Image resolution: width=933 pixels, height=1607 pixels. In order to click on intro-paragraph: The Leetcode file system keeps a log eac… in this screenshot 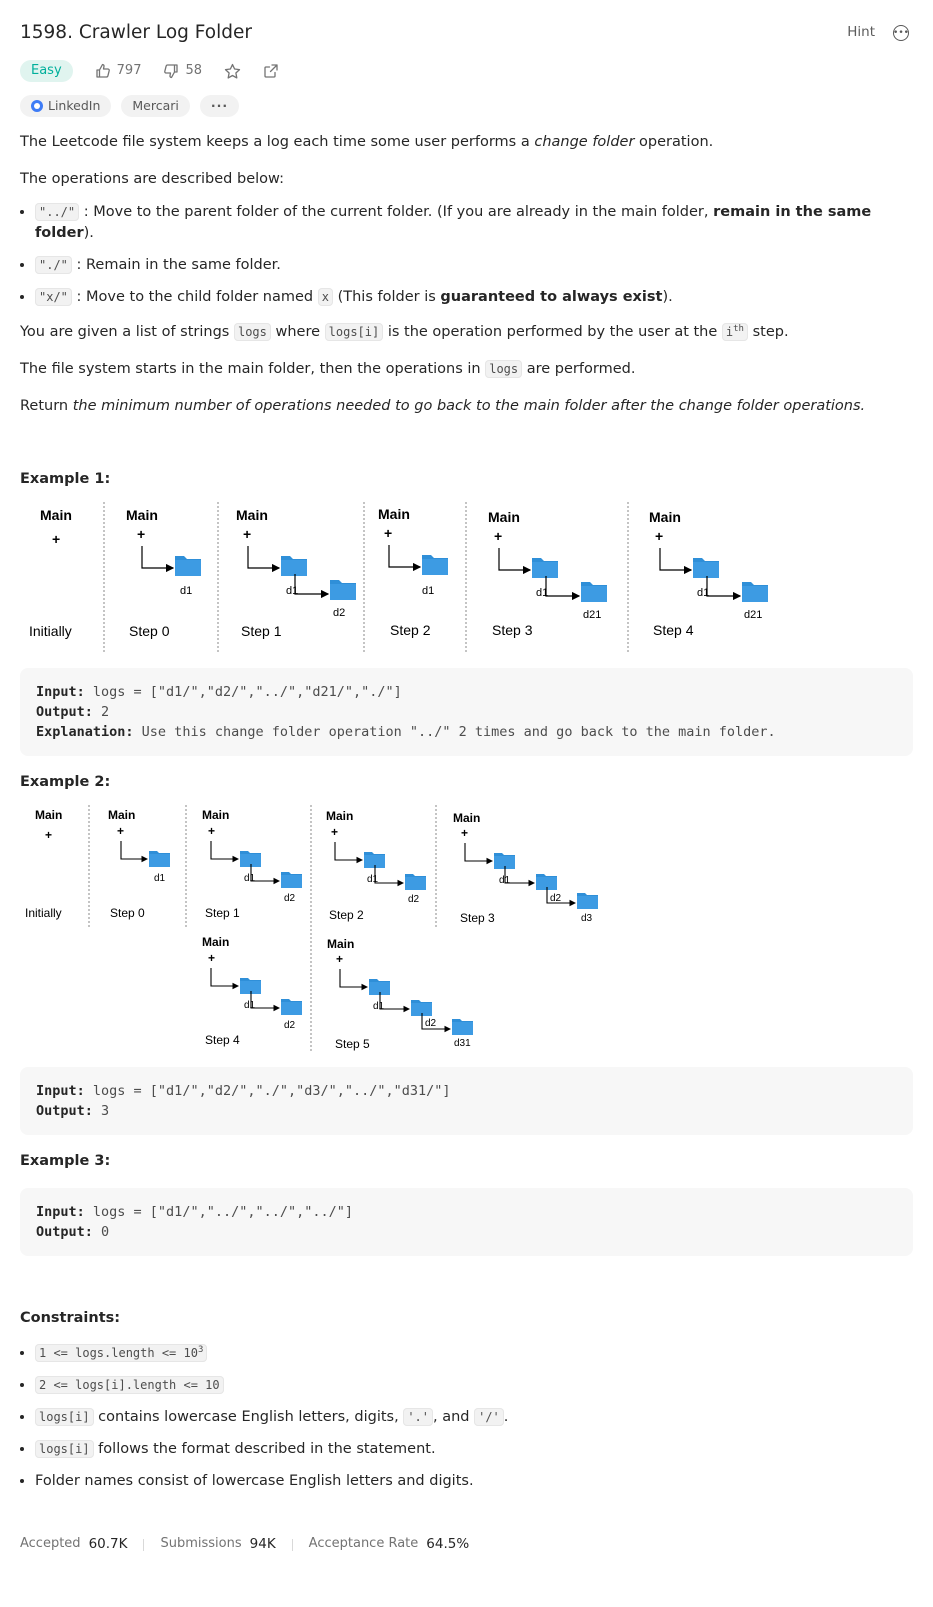, I will do `click(367, 142)`.